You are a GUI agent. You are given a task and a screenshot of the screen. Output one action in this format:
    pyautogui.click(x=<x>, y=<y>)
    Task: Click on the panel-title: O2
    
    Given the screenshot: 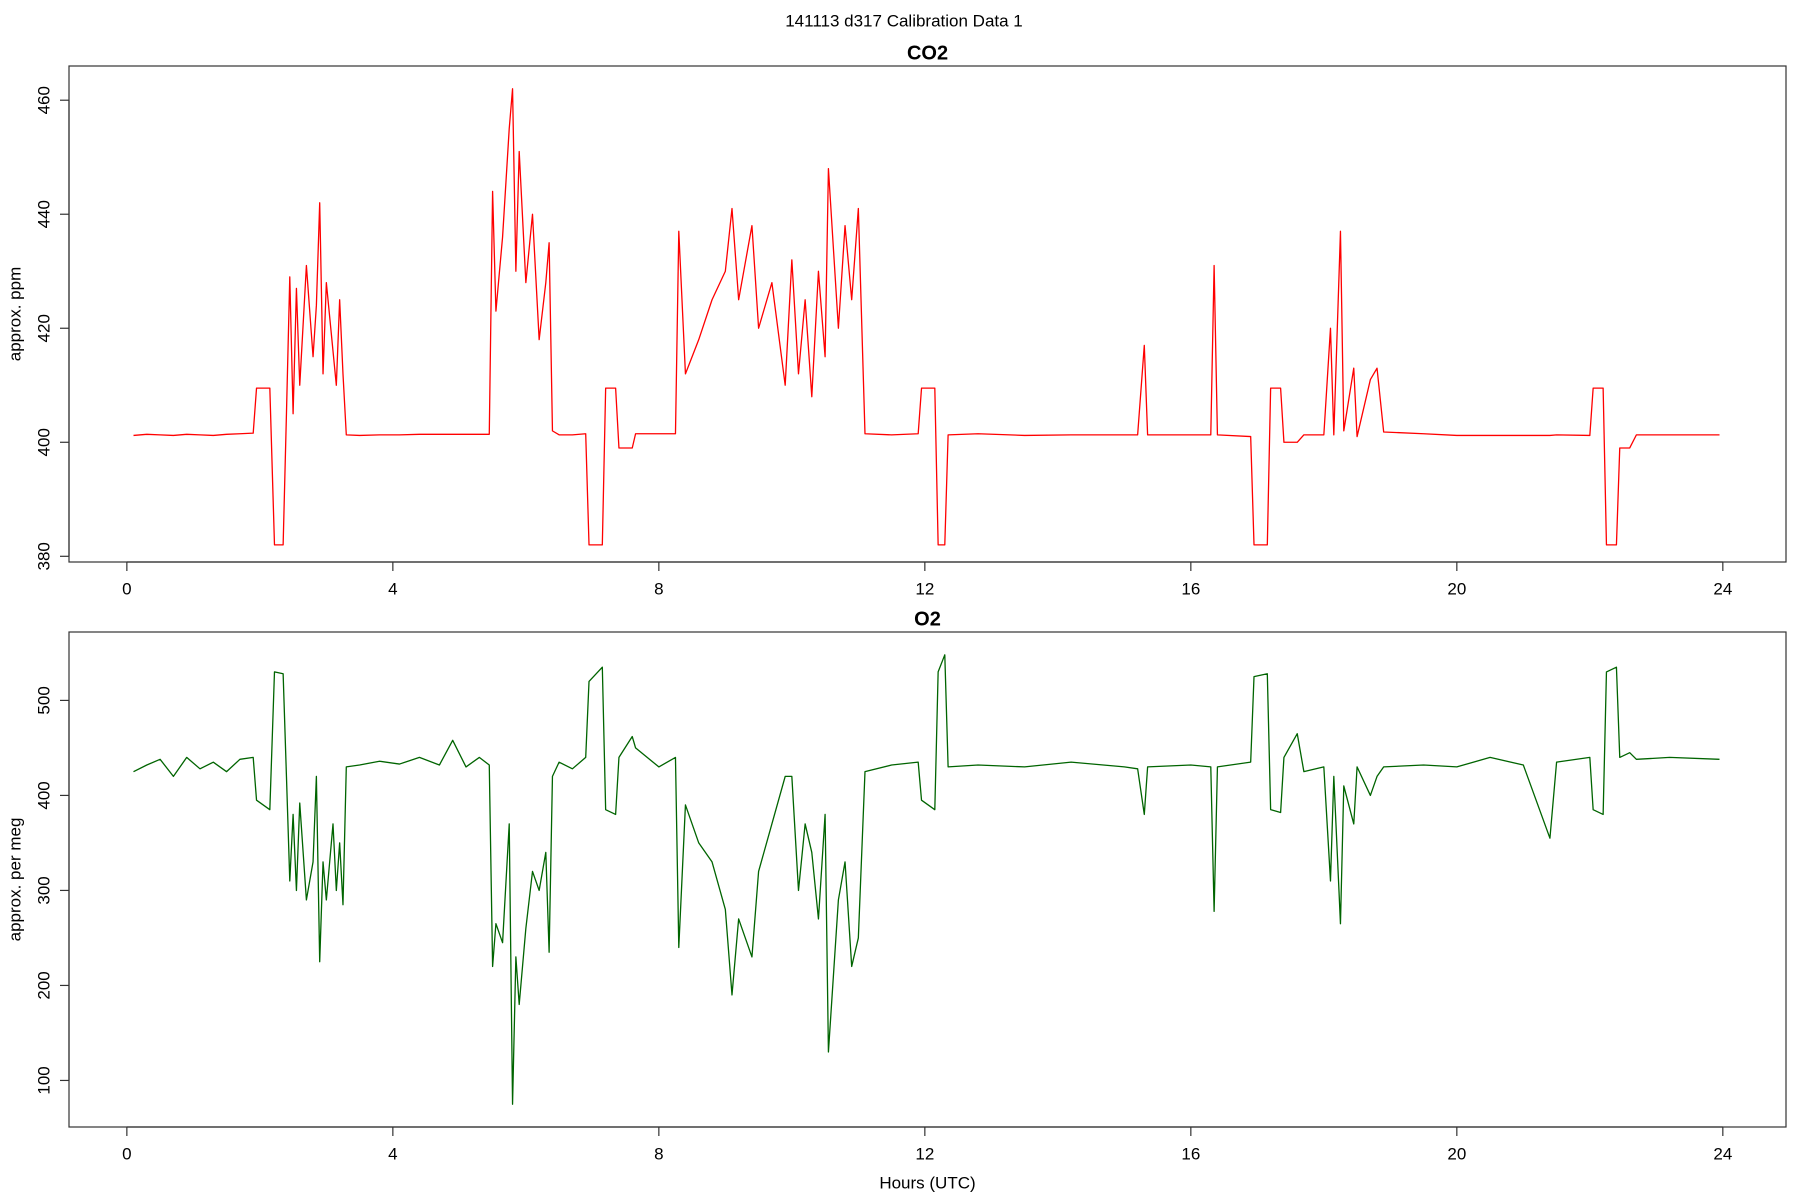 What is the action you would take?
    pyautogui.click(x=927, y=619)
    